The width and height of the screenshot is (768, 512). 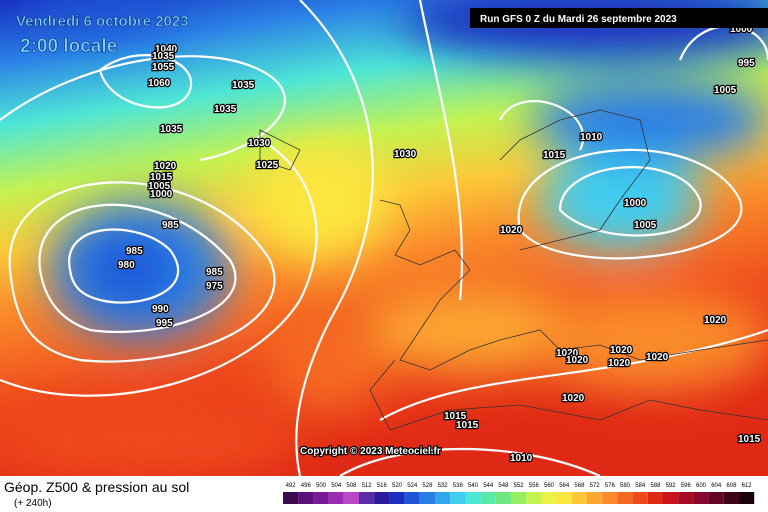 What do you see at coordinates (336, 486) in the screenshot?
I see `scale-label: 504` at bounding box center [336, 486].